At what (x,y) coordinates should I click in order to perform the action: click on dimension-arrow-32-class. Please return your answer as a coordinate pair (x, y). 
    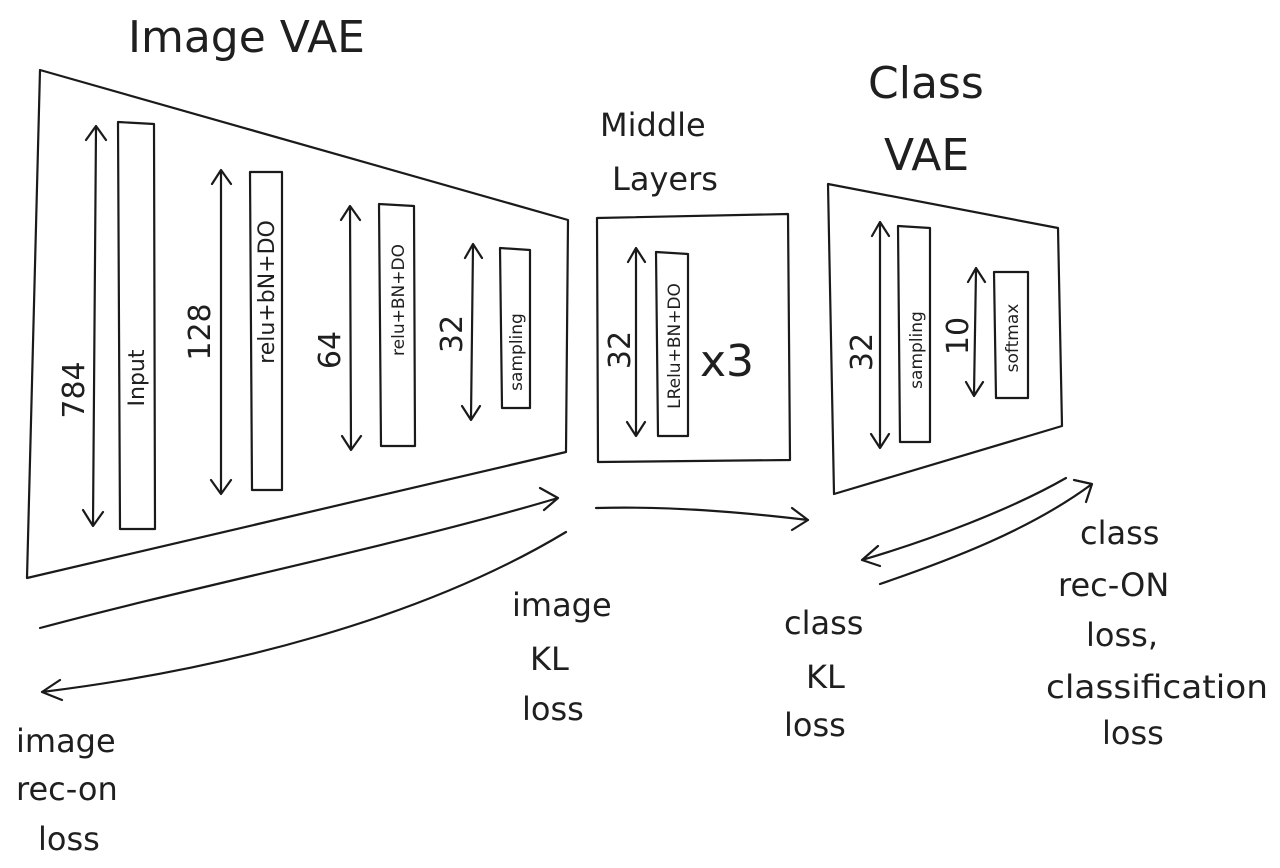
    Looking at the image, I should click on (880, 335).